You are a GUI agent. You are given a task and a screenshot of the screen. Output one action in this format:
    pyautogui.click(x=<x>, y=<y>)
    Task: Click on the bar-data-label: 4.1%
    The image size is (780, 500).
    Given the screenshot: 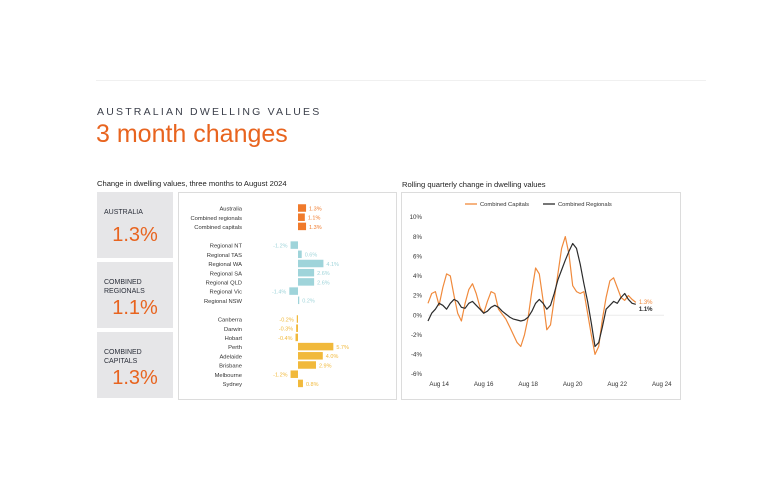 What is the action you would take?
    pyautogui.click(x=332, y=265)
    